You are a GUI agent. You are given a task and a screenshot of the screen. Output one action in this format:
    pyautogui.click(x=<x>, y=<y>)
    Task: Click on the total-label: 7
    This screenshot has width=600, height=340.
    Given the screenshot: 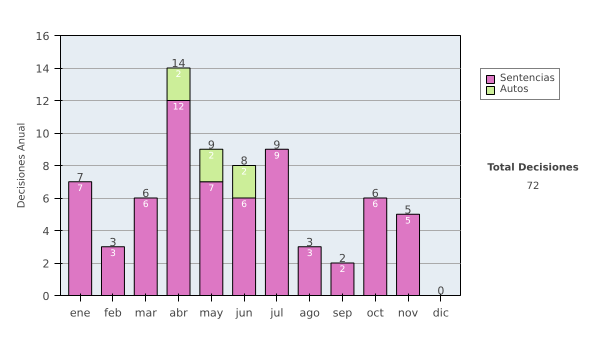 What is the action you would take?
    pyautogui.click(x=80, y=177)
    